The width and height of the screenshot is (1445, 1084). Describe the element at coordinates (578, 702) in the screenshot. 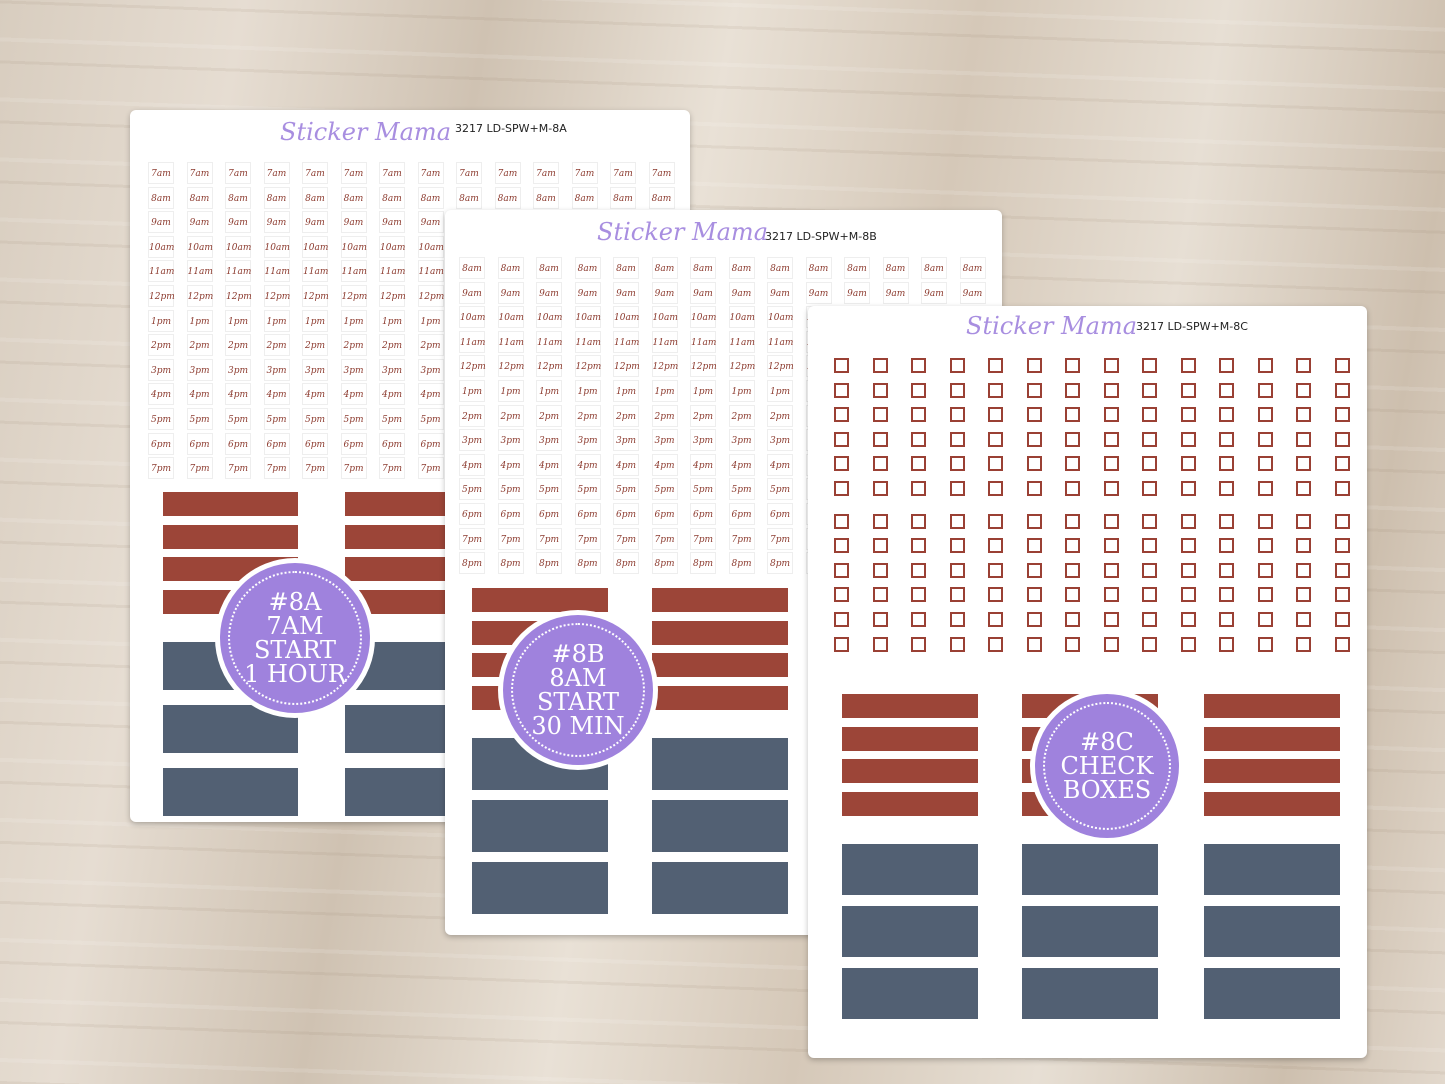

I see `badge-line: START` at that location.